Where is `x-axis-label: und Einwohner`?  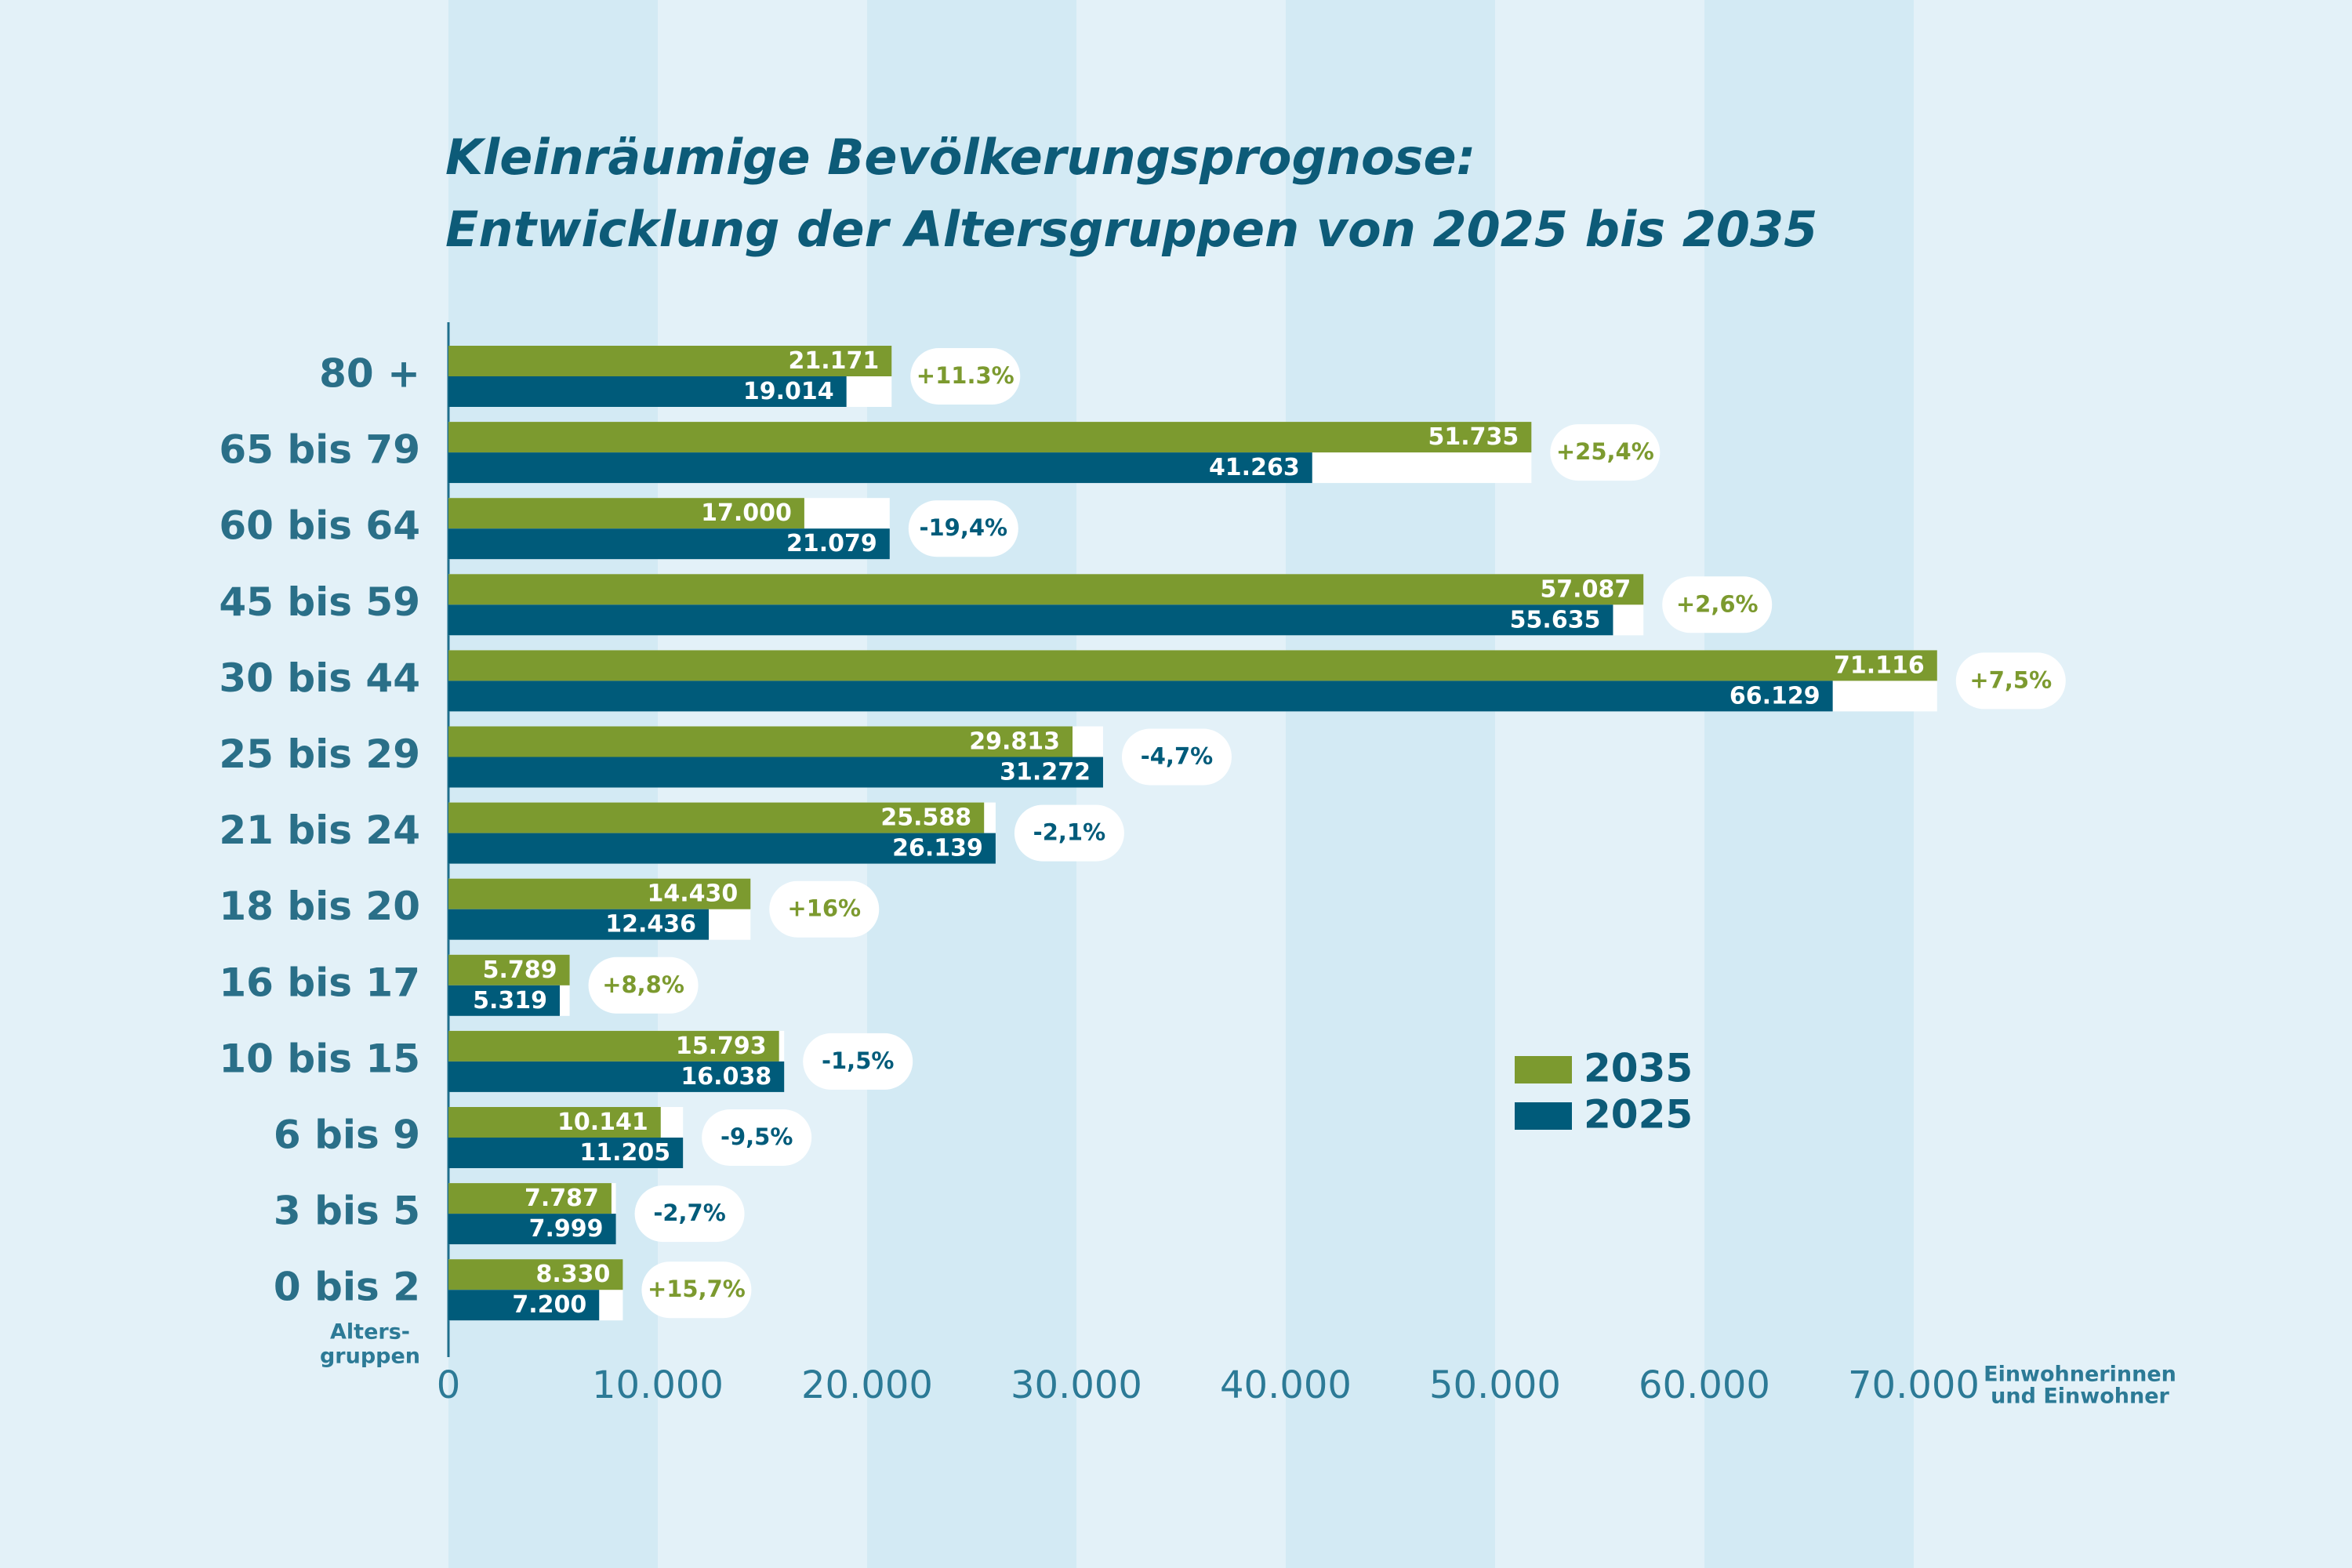
x-axis-label: und Einwohner is located at coordinates (2080, 1397).